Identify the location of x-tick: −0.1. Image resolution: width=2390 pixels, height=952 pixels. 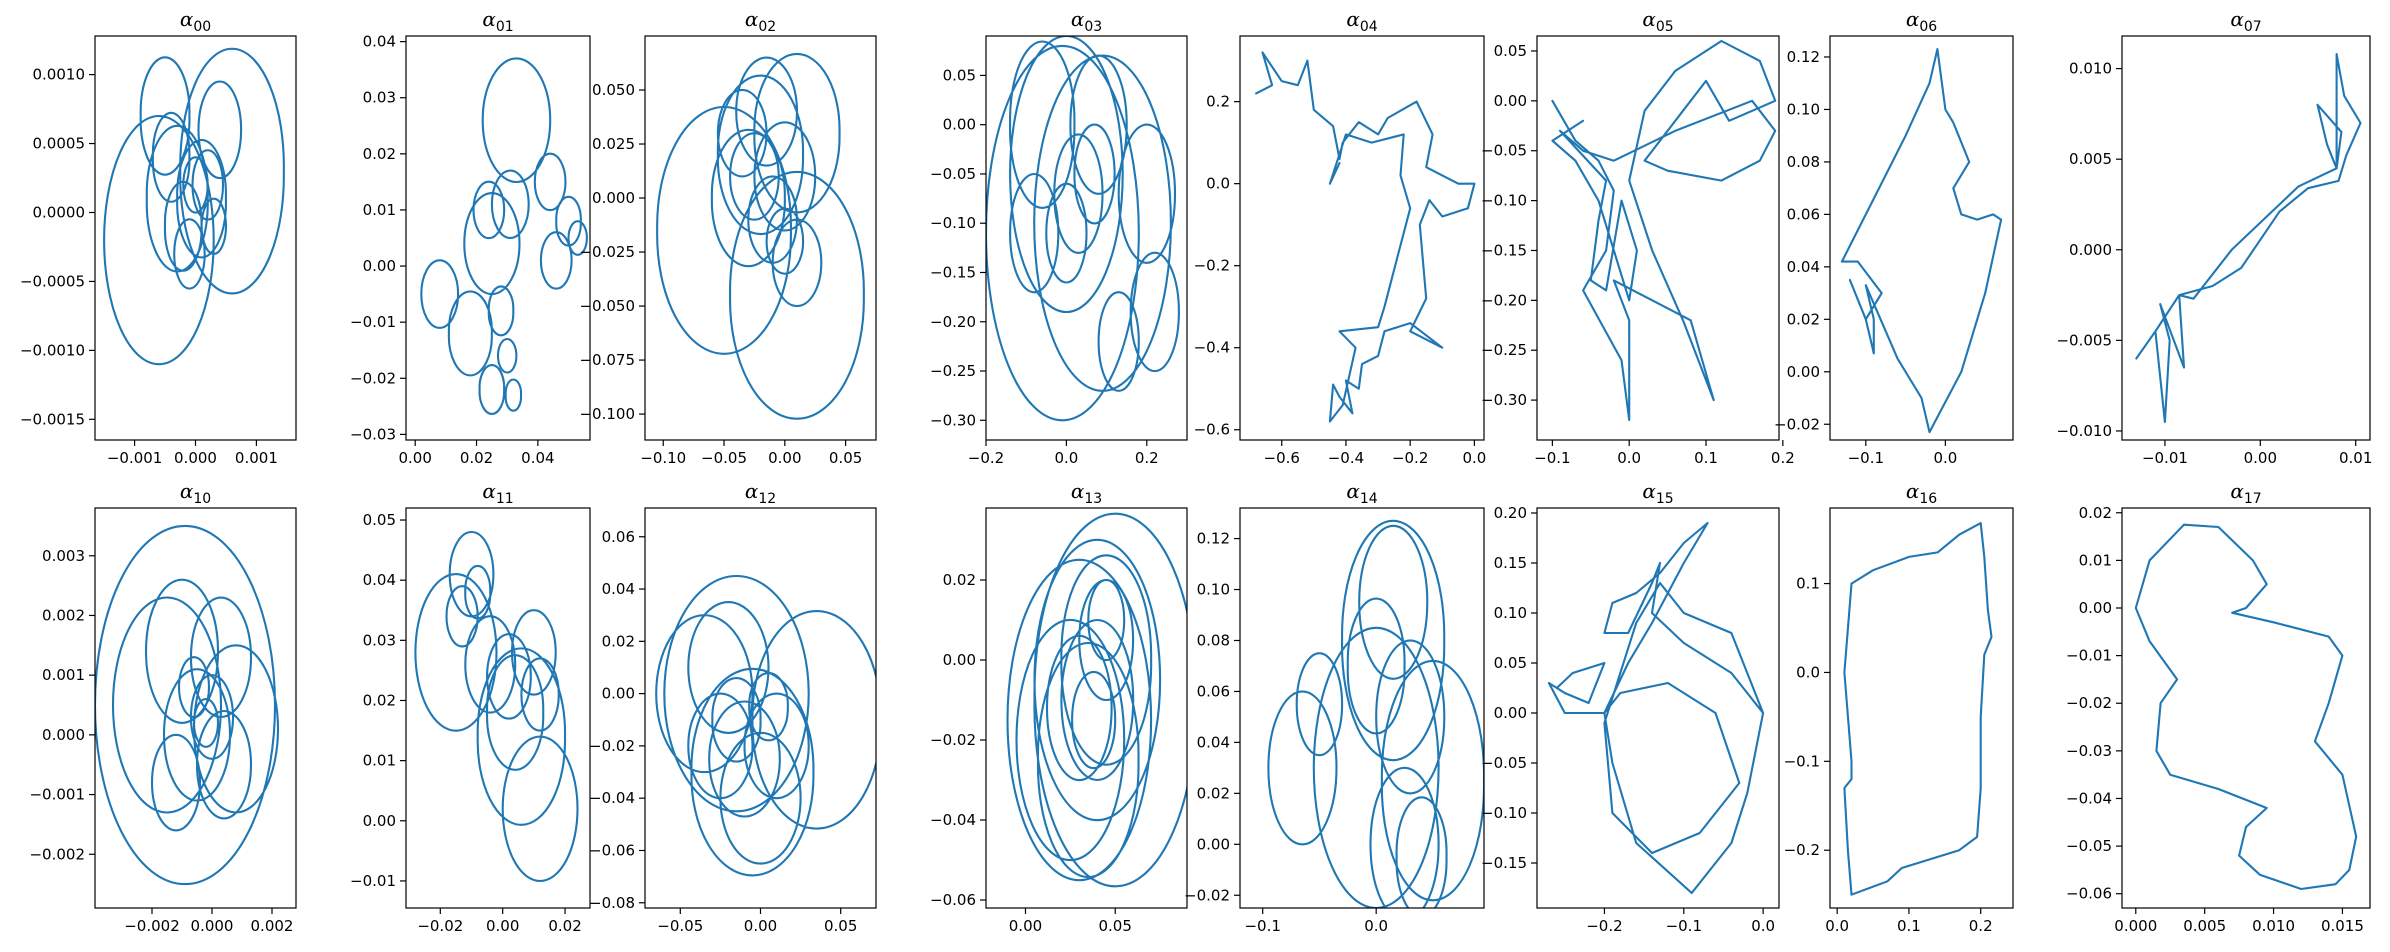
(1866, 453).